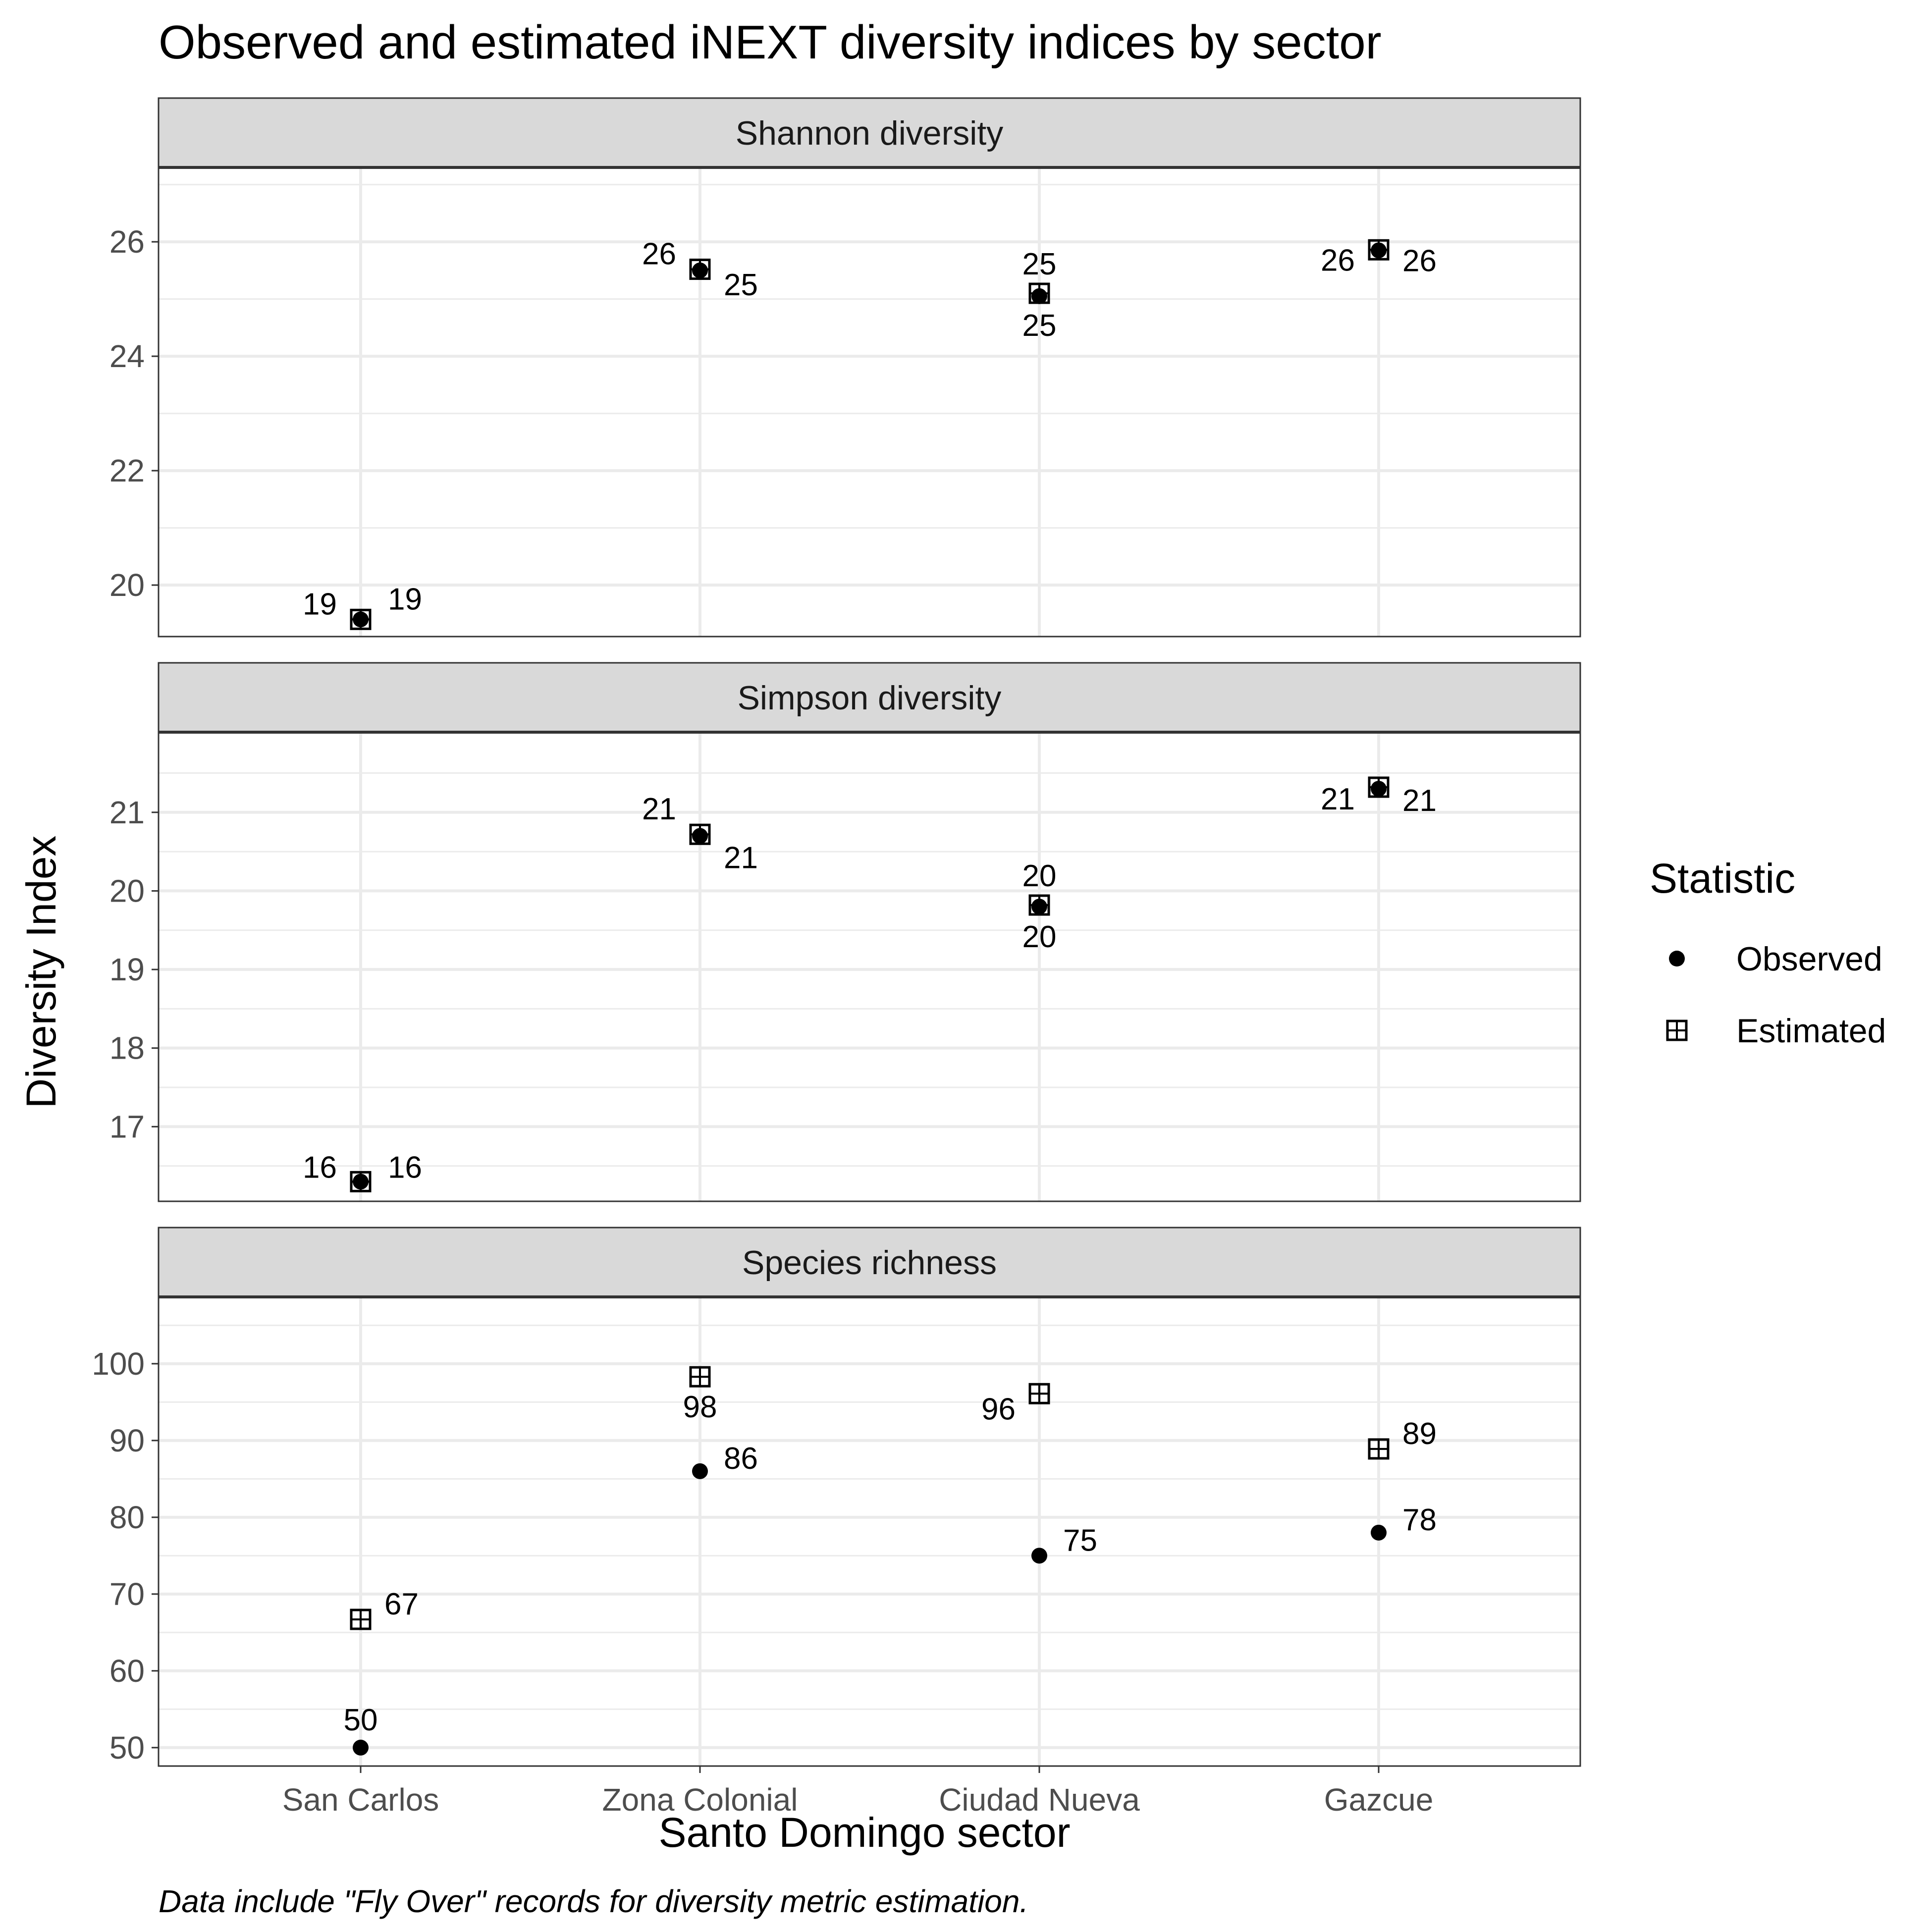 The width and height of the screenshot is (1932, 1932). Describe the element at coordinates (700, 1377) in the screenshot. I see `estimated-point-zona-colonial` at that location.